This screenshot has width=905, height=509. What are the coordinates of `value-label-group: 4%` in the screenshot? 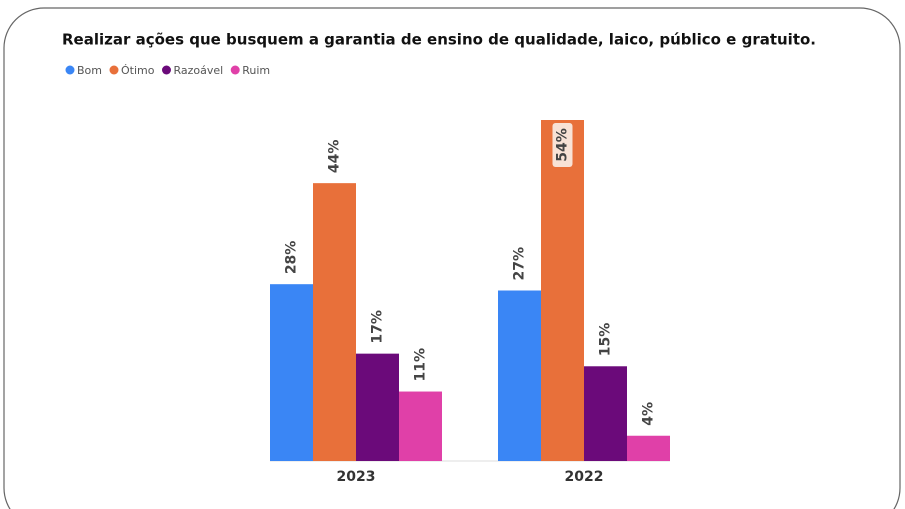 It's located at (649, 414).